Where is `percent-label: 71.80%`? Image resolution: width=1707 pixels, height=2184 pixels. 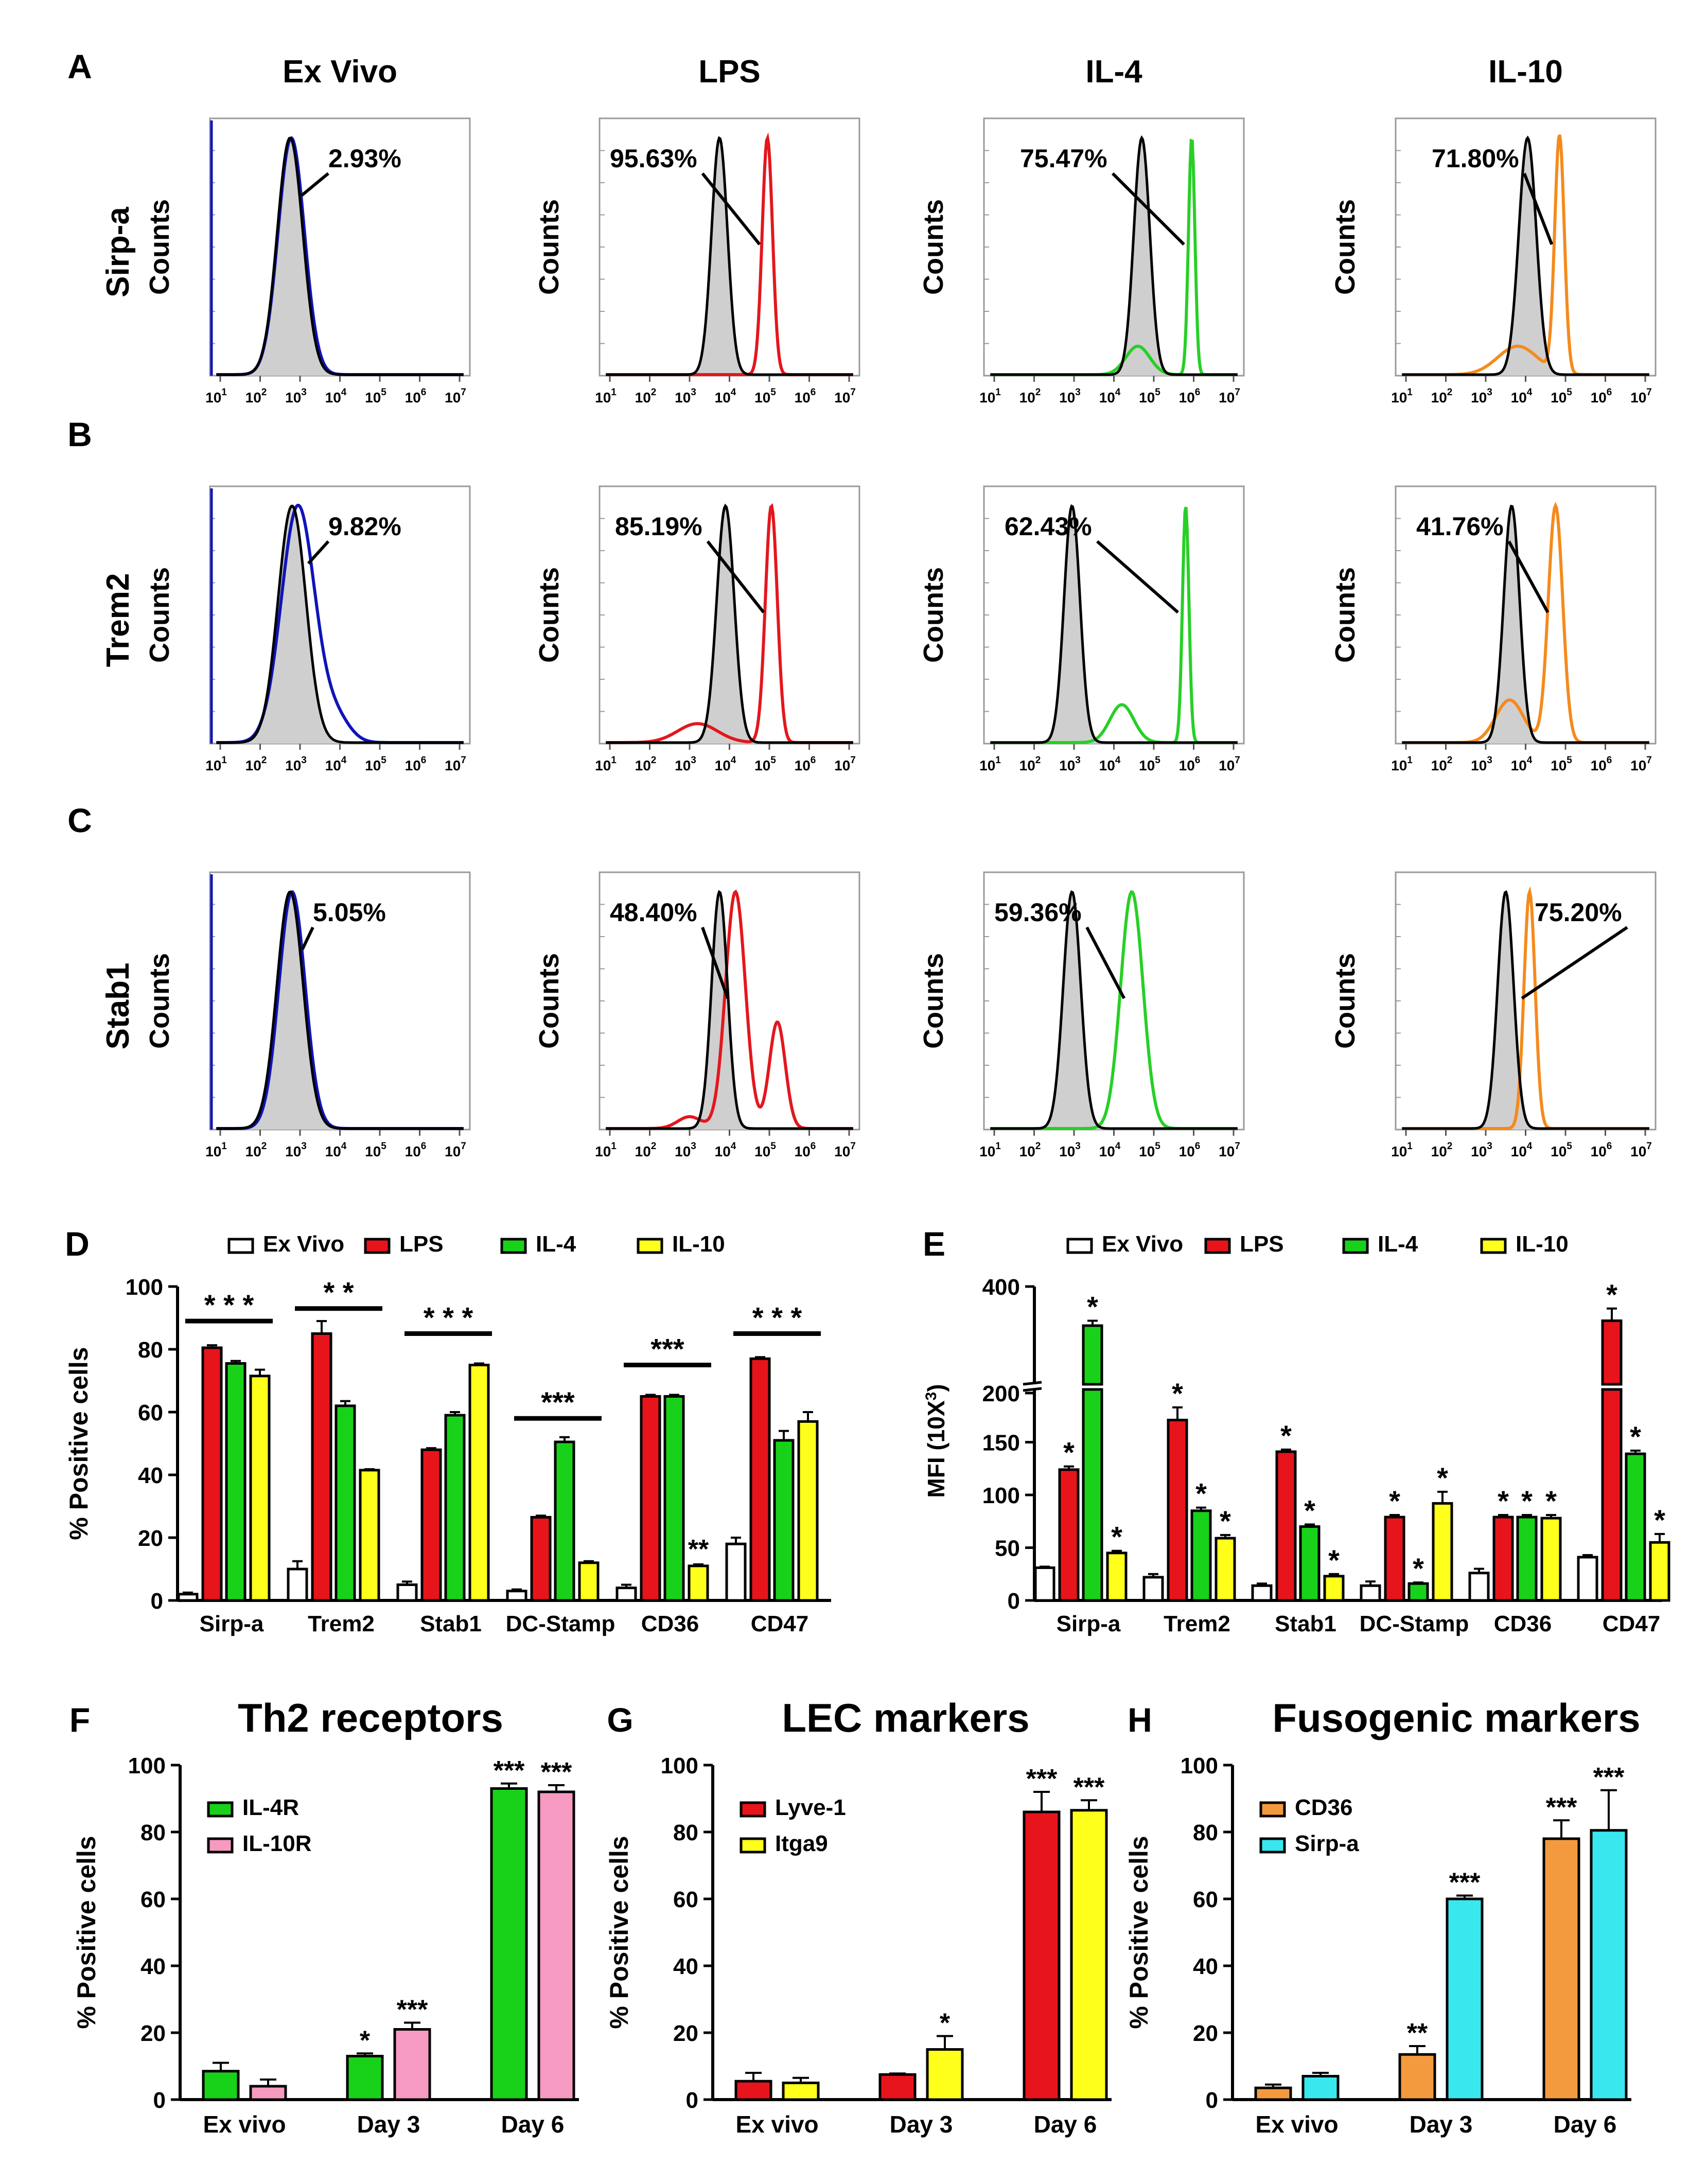
percent-label: 71.80% is located at coordinates (1476, 158).